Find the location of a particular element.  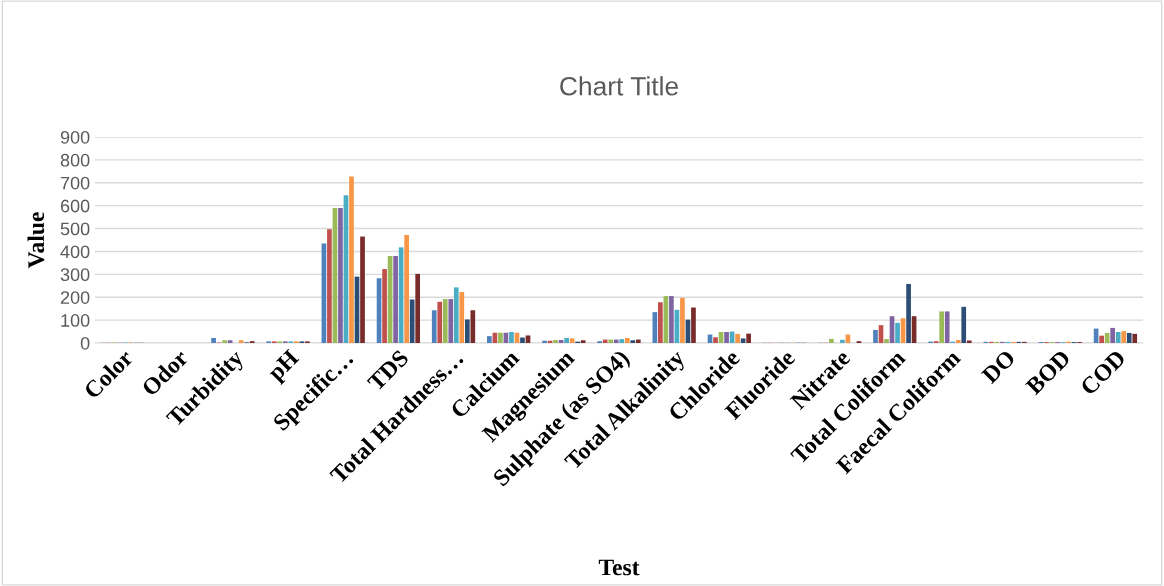

y-tick-label: 900 is located at coordinates (75, 137).